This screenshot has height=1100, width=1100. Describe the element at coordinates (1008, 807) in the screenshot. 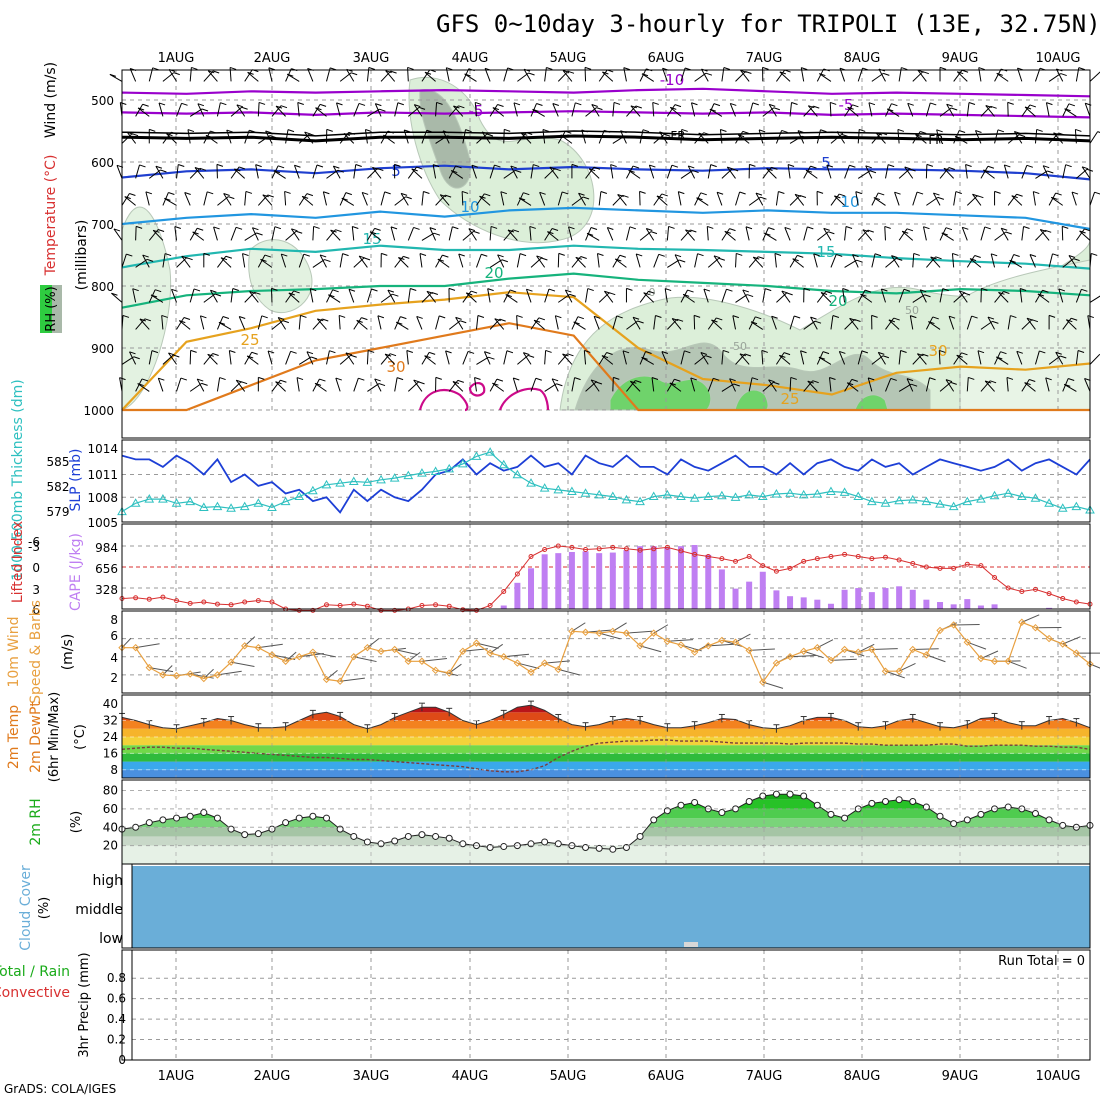

I see `rh-point` at that location.